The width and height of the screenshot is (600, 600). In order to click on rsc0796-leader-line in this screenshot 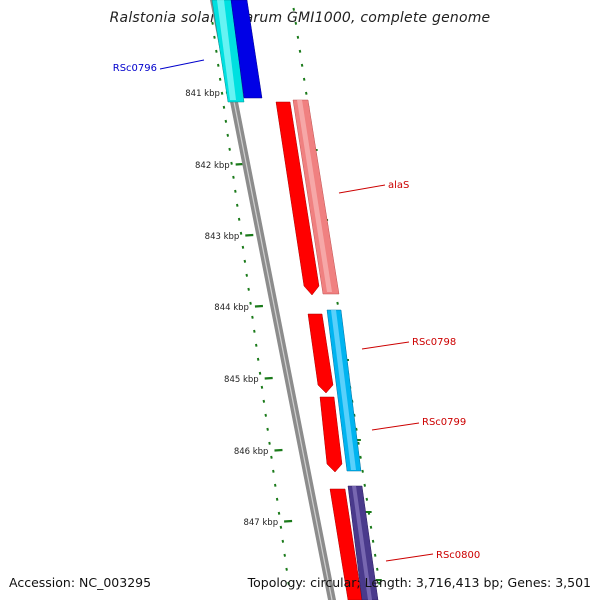, I will do `click(182, 64)`.